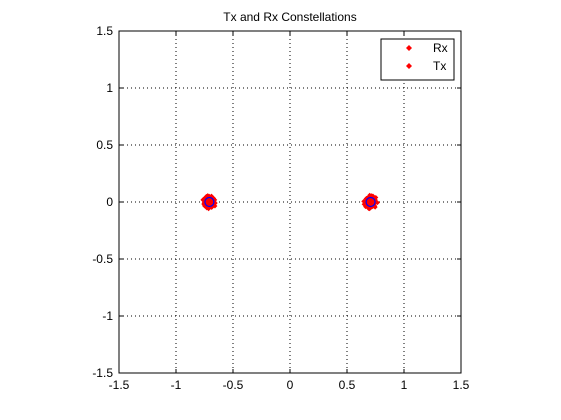 The width and height of the screenshot is (561, 420). Describe the element at coordinates (409, 66) in the screenshot. I see `legend-tx-marker` at that location.